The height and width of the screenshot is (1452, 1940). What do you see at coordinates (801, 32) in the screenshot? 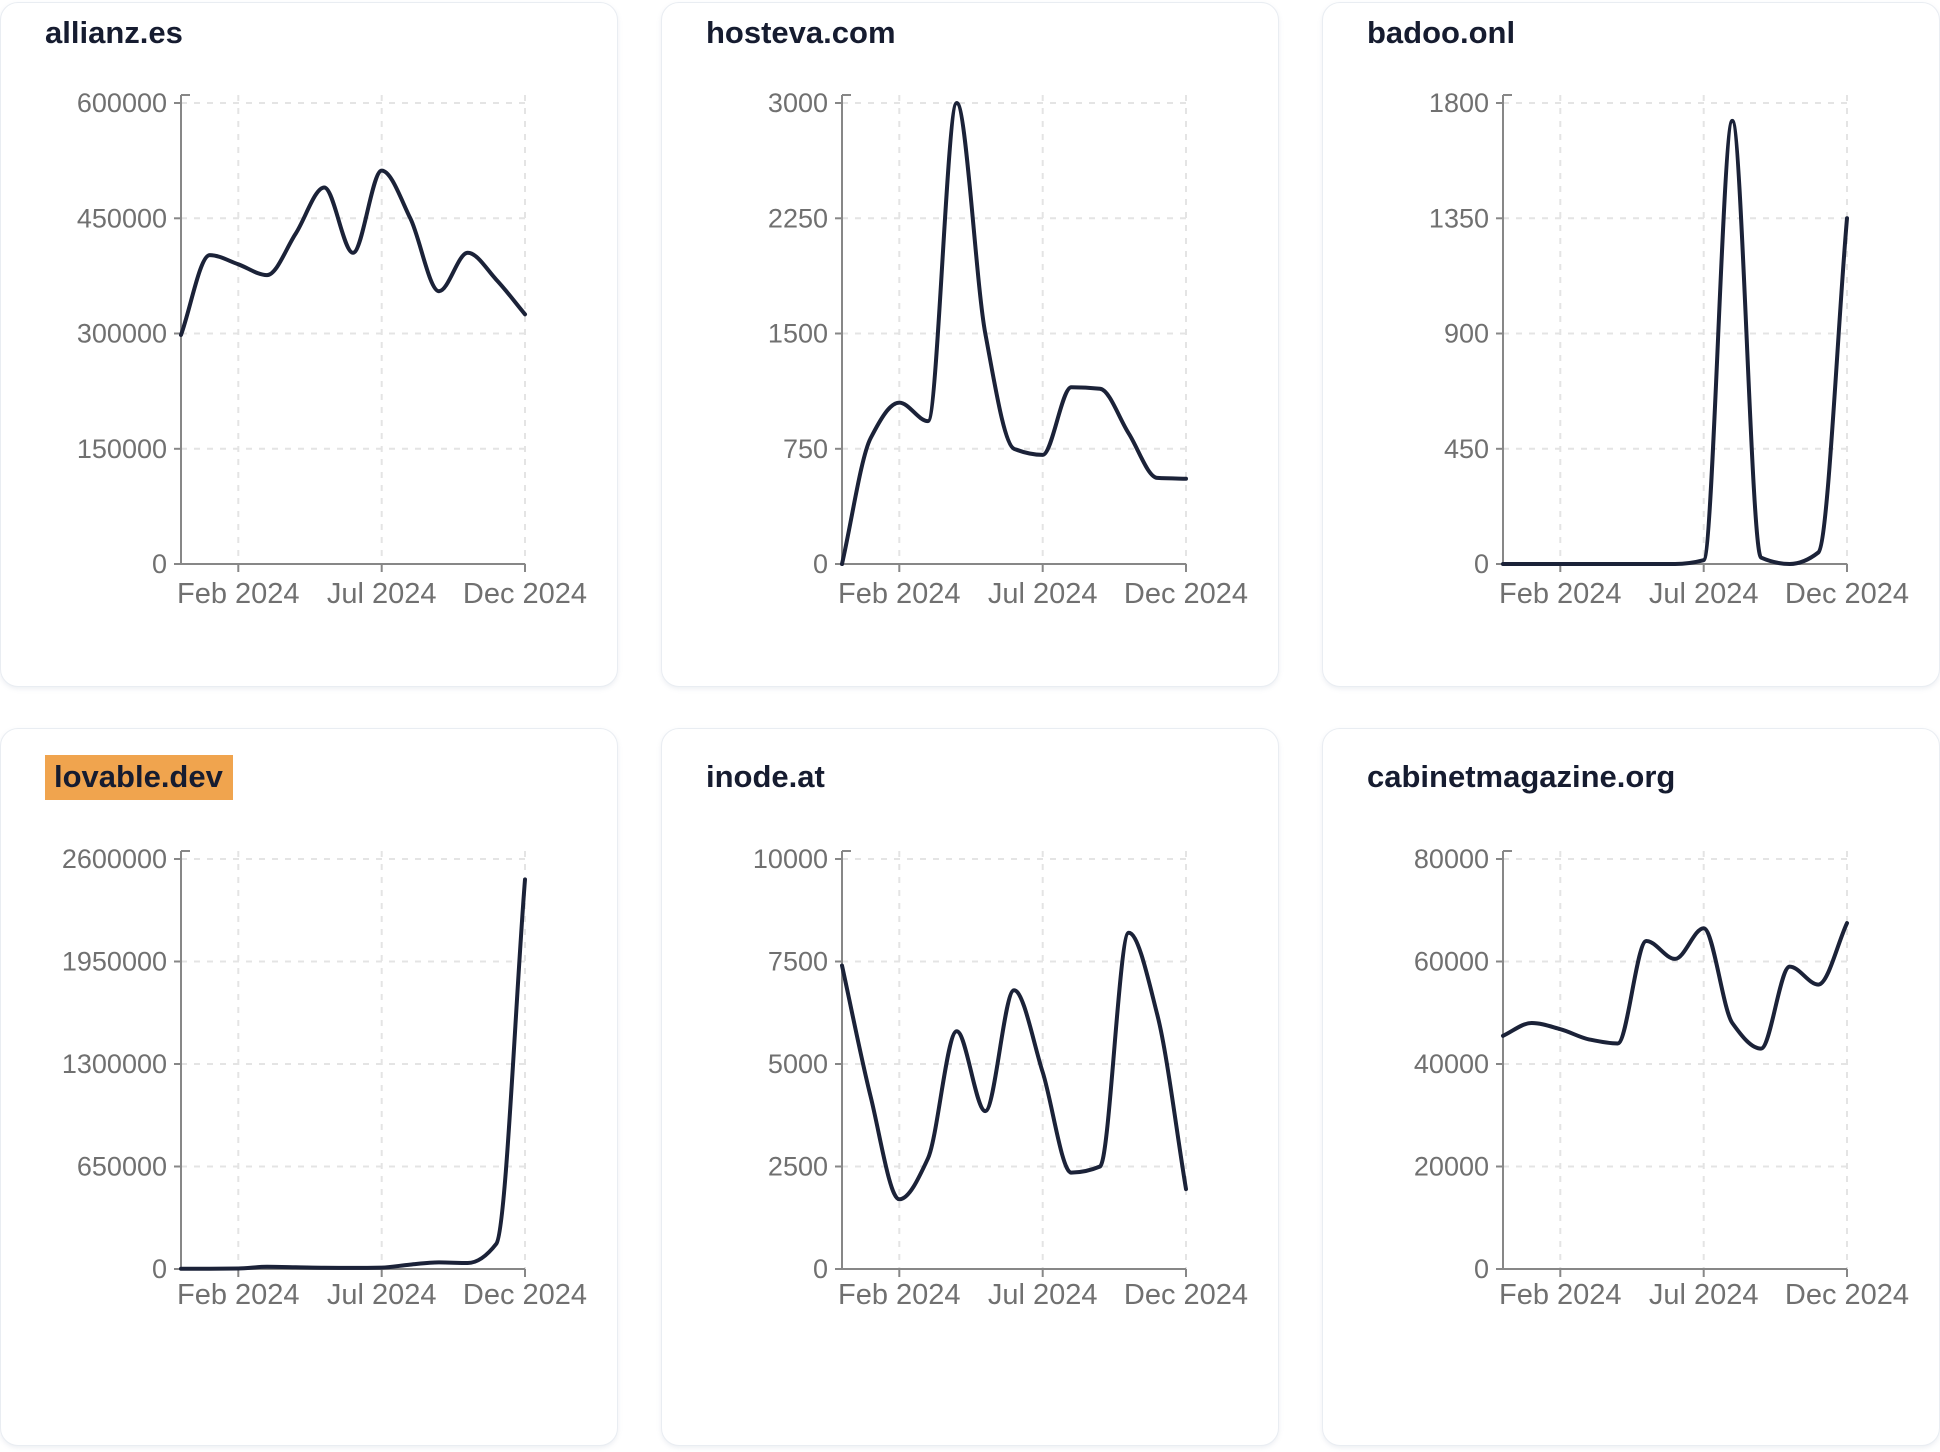
I see `chart-title: hosteva.com` at bounding box center [801, 32].